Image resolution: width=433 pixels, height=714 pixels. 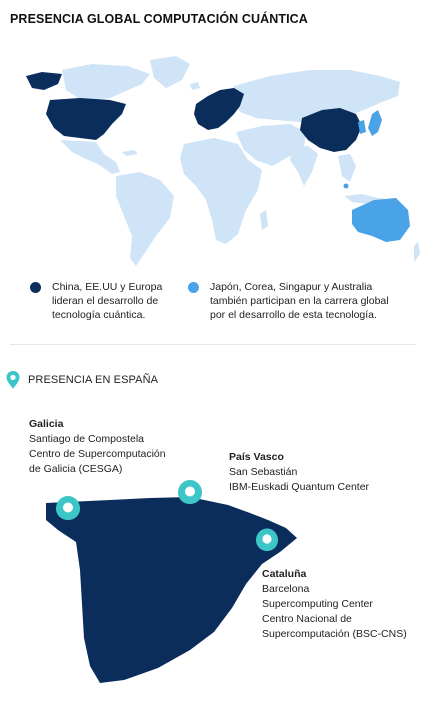 I want to click on galicia-name: Galicia, so click(x=46, y=424).